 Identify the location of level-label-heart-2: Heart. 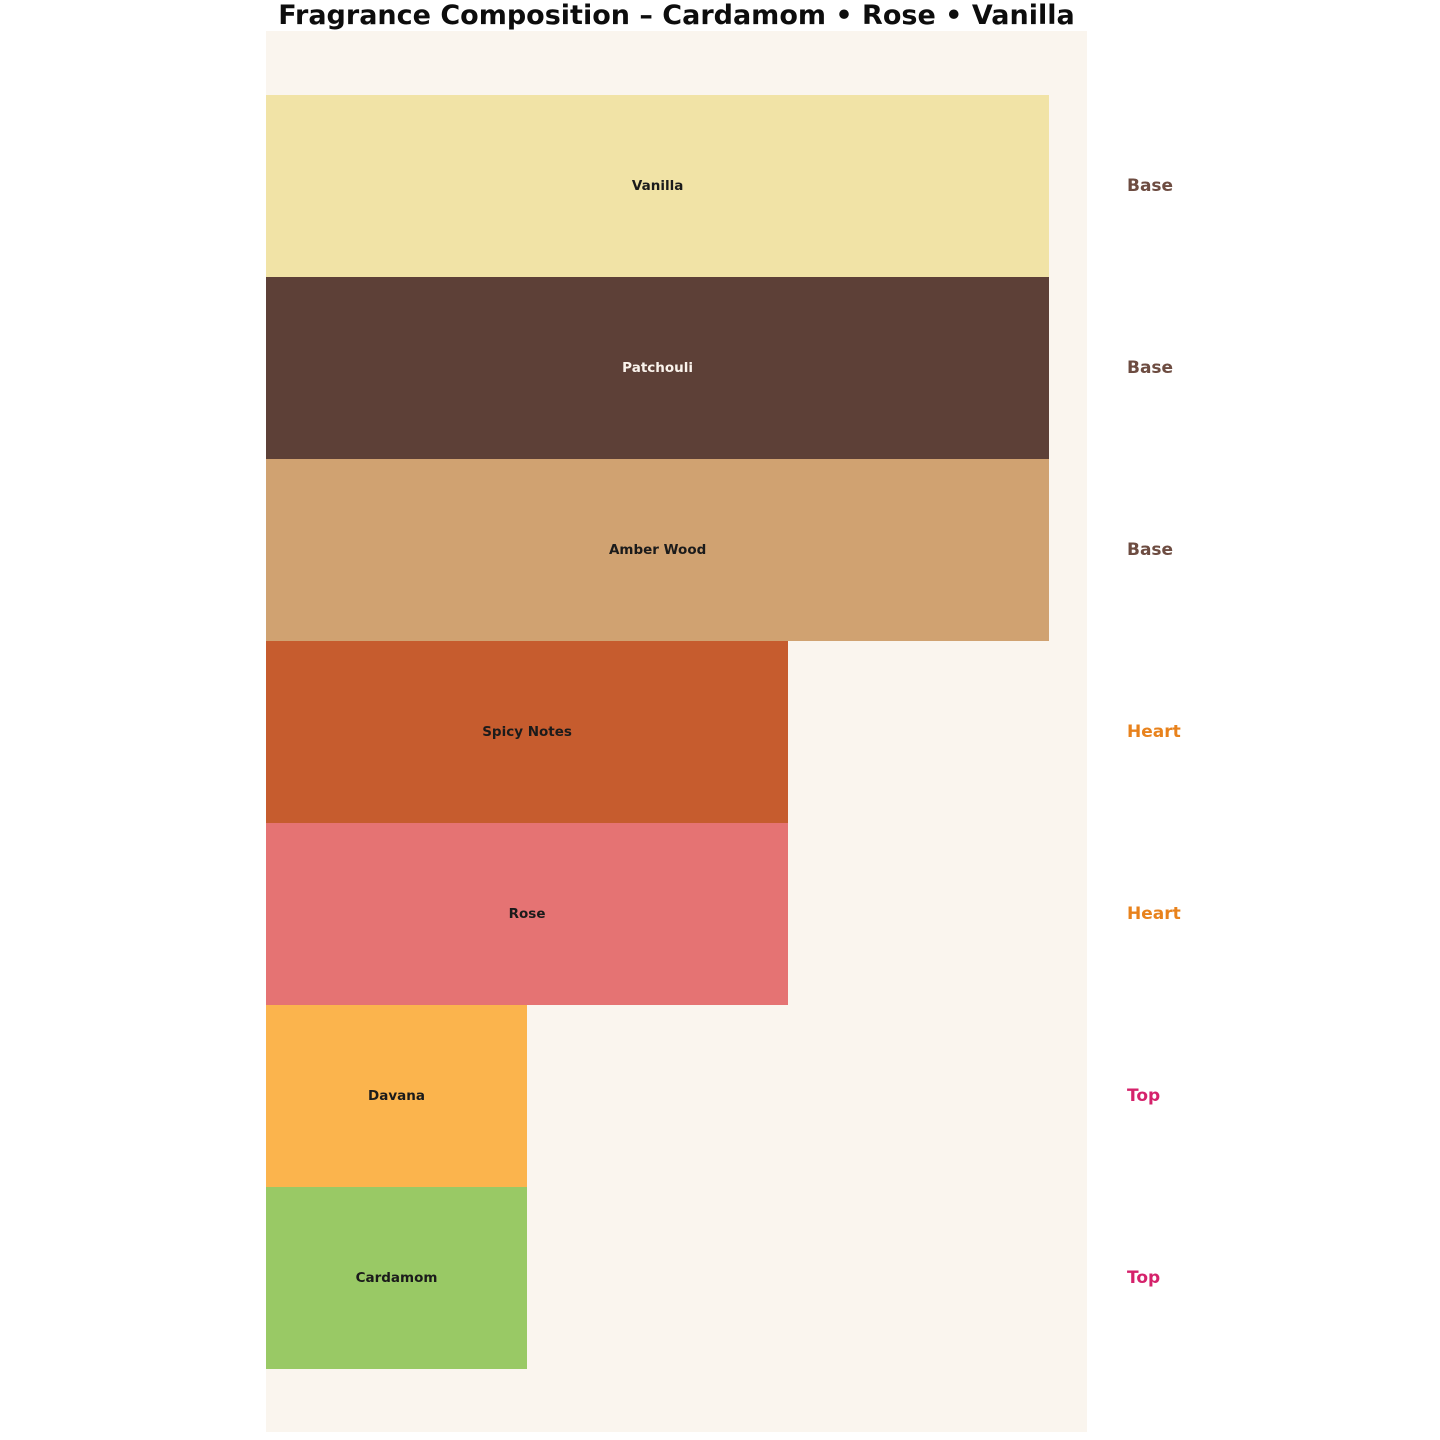
(1154, 914).